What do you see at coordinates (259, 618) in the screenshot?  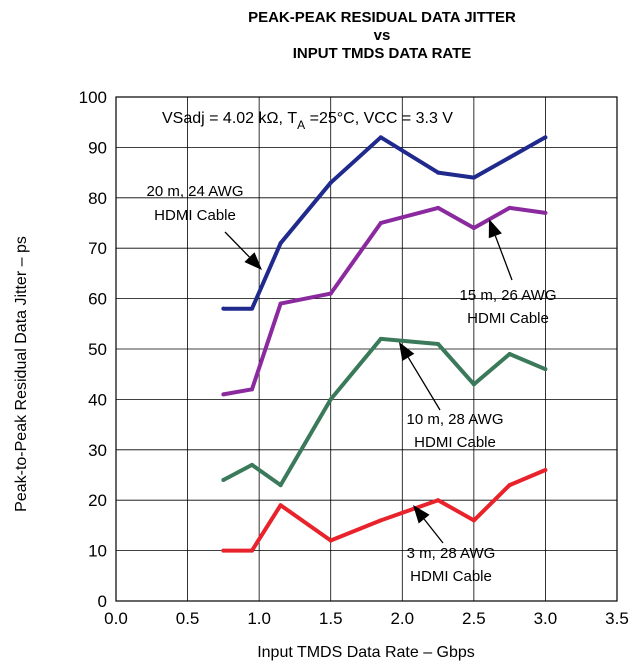 I see `x-tick-label: 1.0` at bounding box center [259, 618].